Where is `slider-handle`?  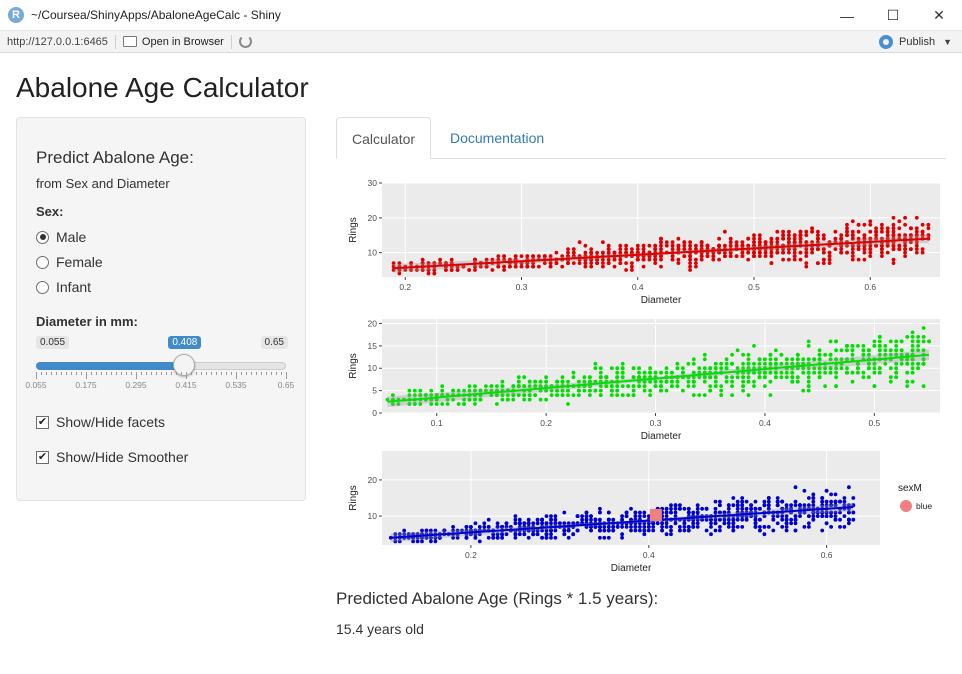
slider-handle is located at coordinates (184, 365).